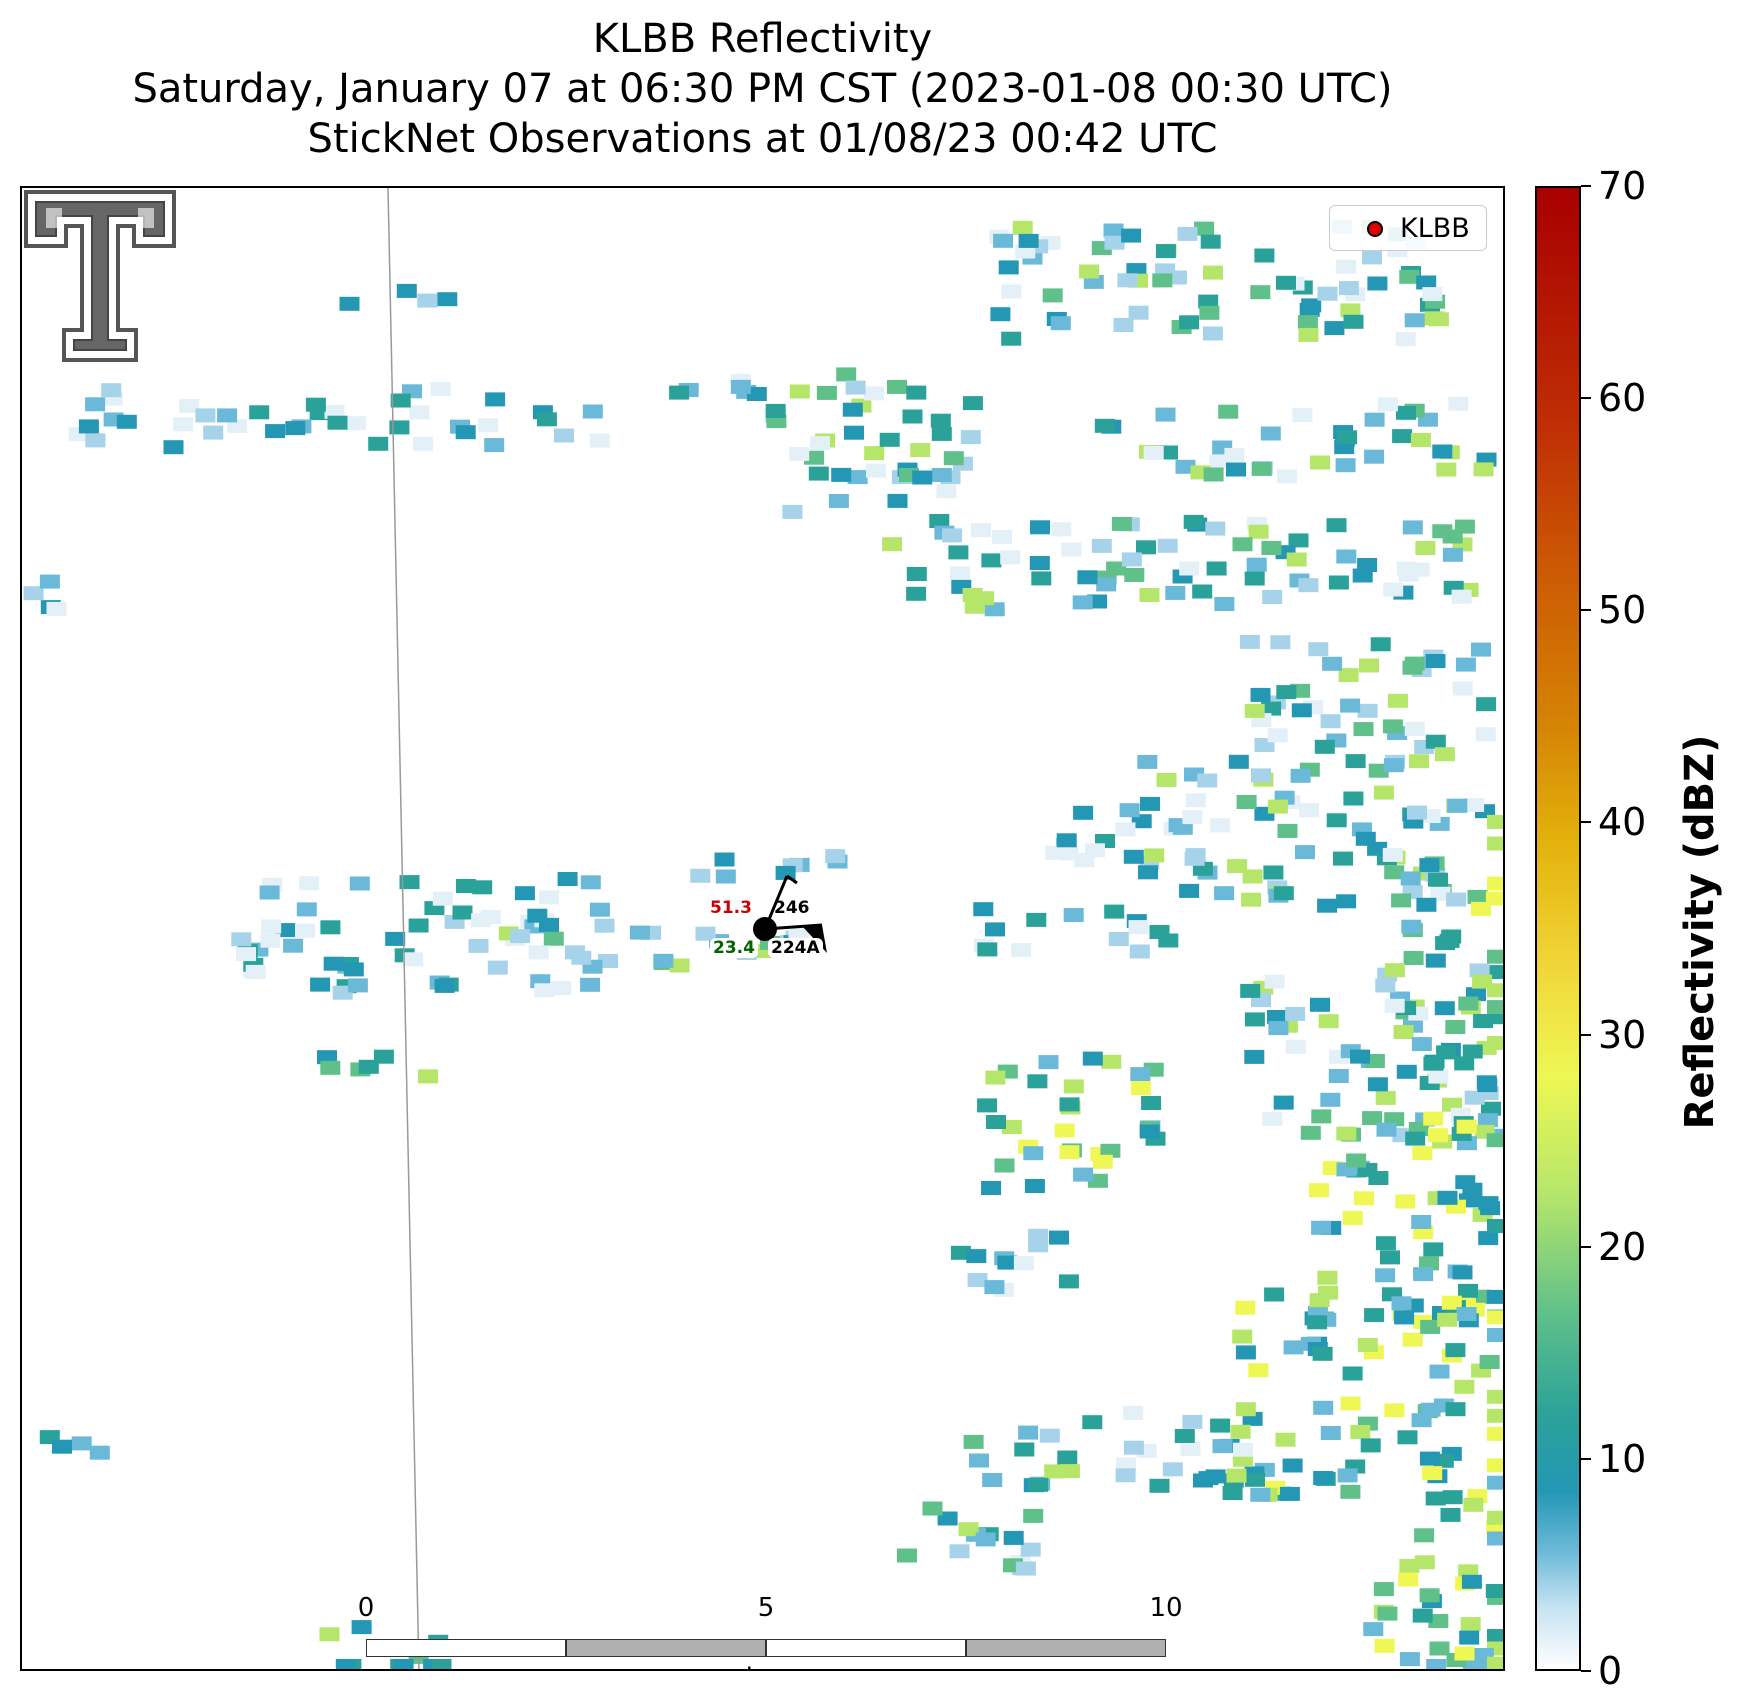 The image size is (1738, 1705). What do you see at coordinates (731, 908) in the screenshot?
I see `station-temperature: 51.3` at bounding box center [731, 908].